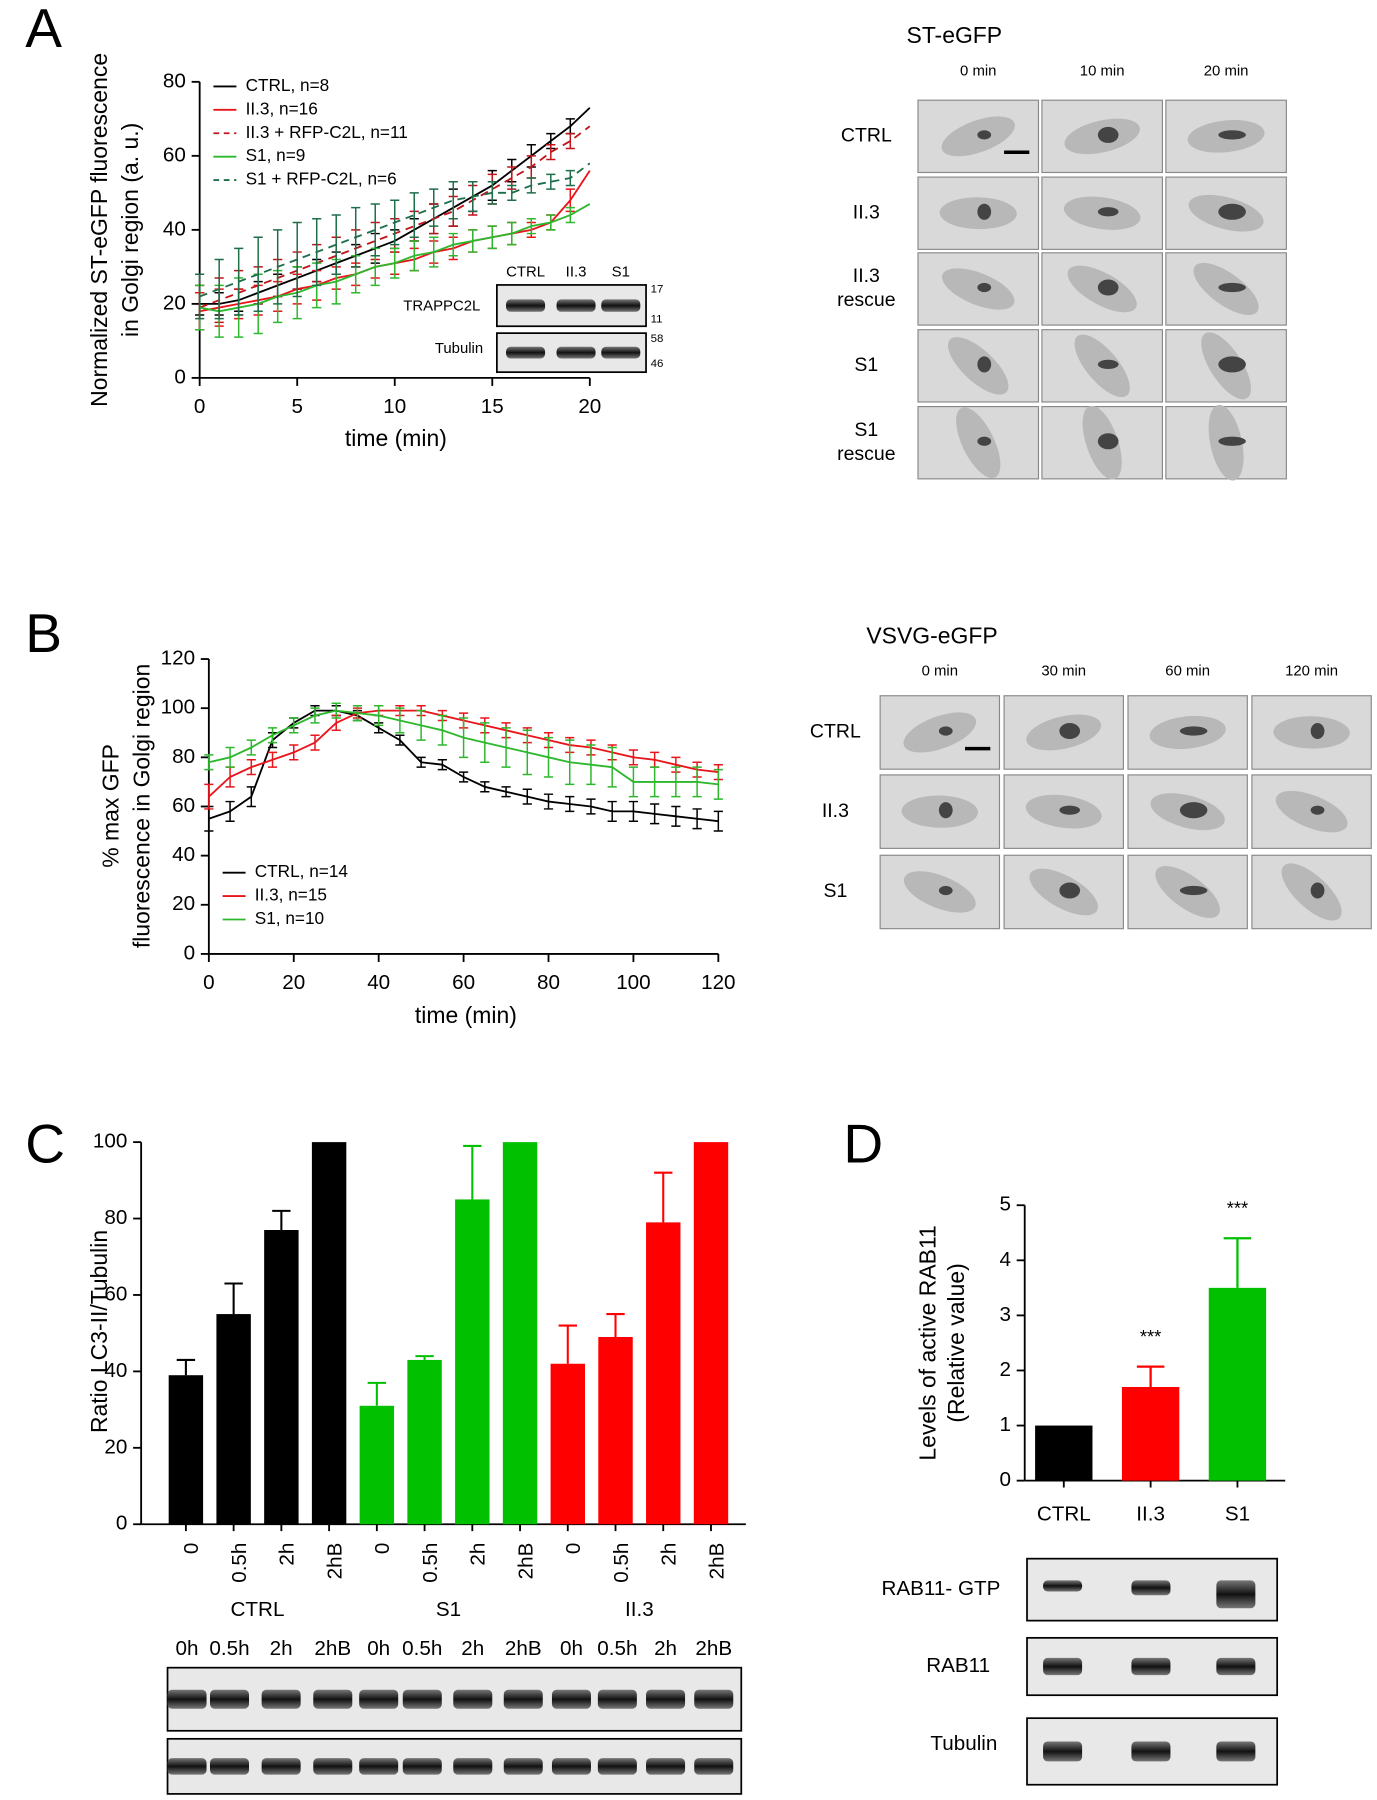  I want to click on legend-label: CTRL, n=8, so click(288, 85).